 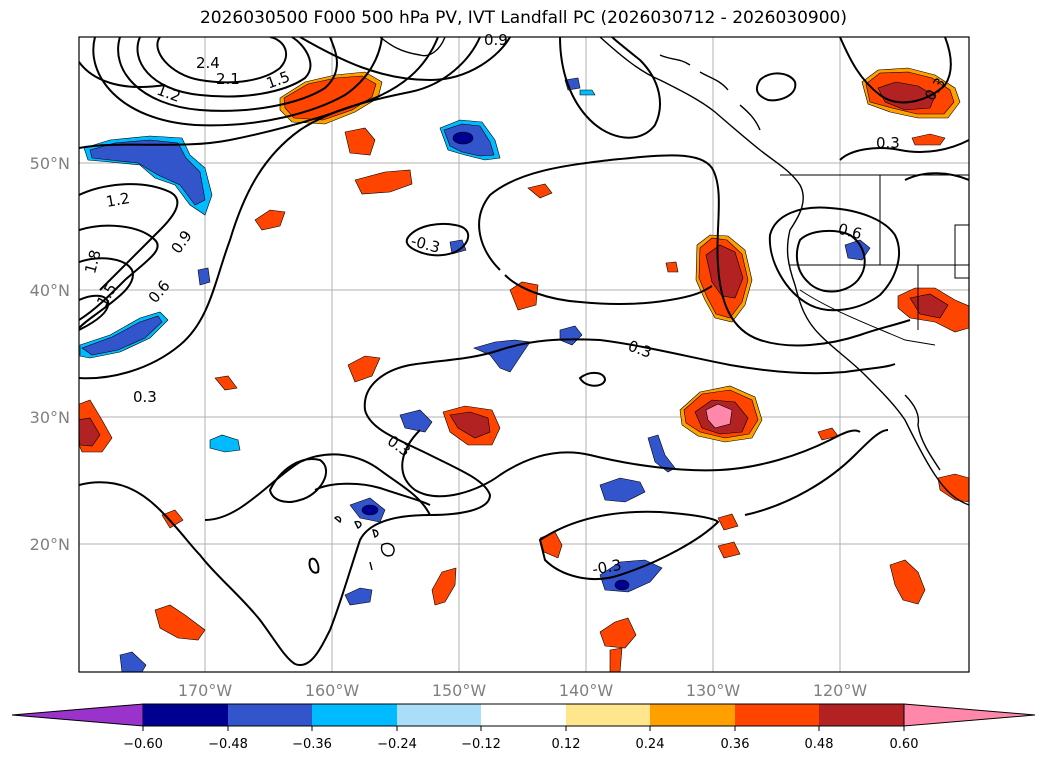 I want to click on contour-label: 1.2, so click(x=118, y=200).